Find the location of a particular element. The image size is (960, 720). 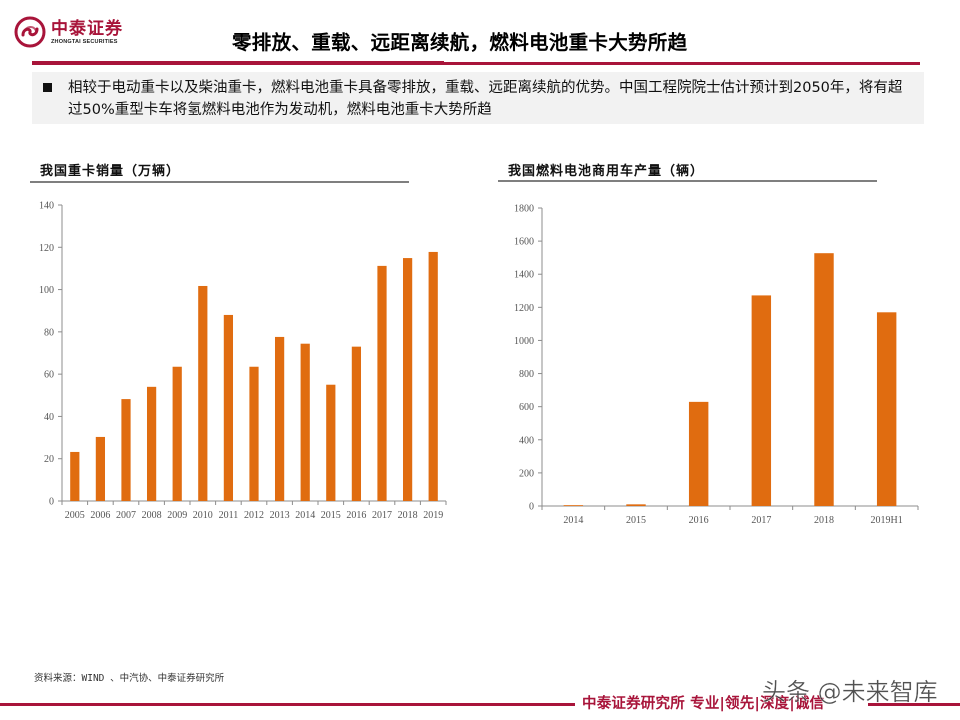

x-tick-label: 2007 is located at coordinates (126, 515).